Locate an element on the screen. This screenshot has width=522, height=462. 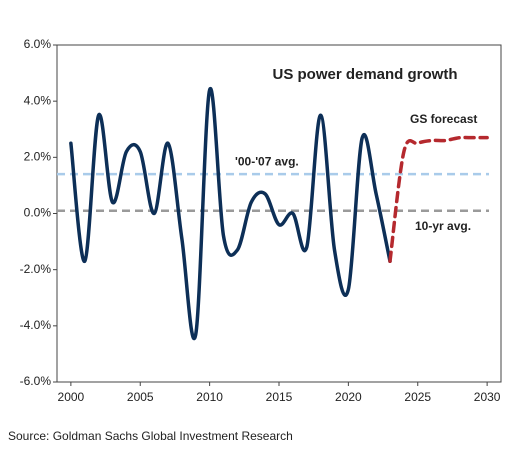
x-tick-label: 2015 is located at coordinates (279, 397).